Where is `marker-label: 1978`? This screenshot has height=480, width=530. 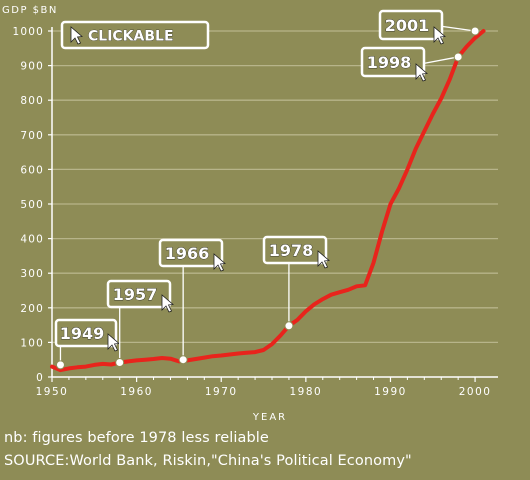 marker-label: 1978 is located at coordinates (291, 251).